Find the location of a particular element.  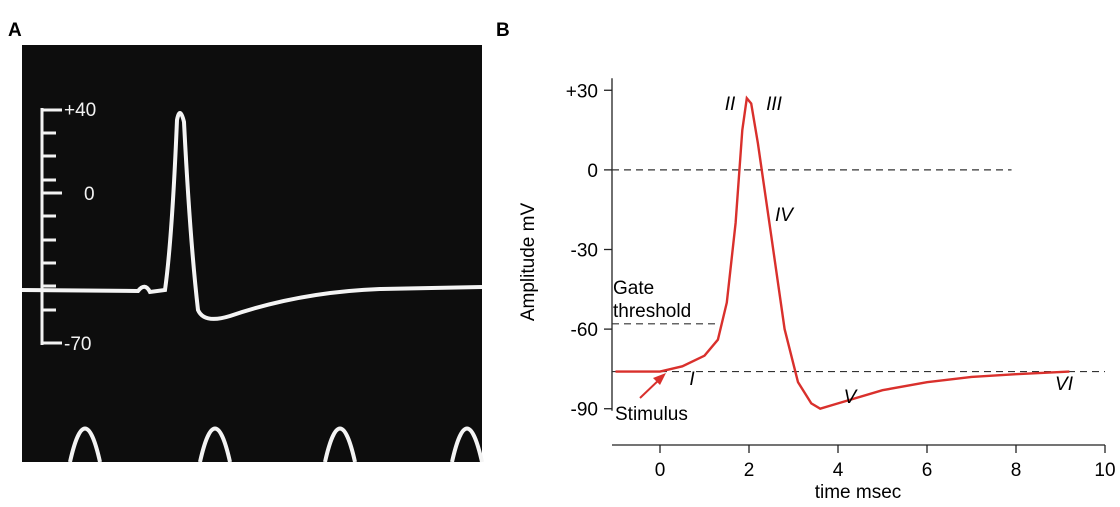

timing-marks is located at coordinates (276, 444).